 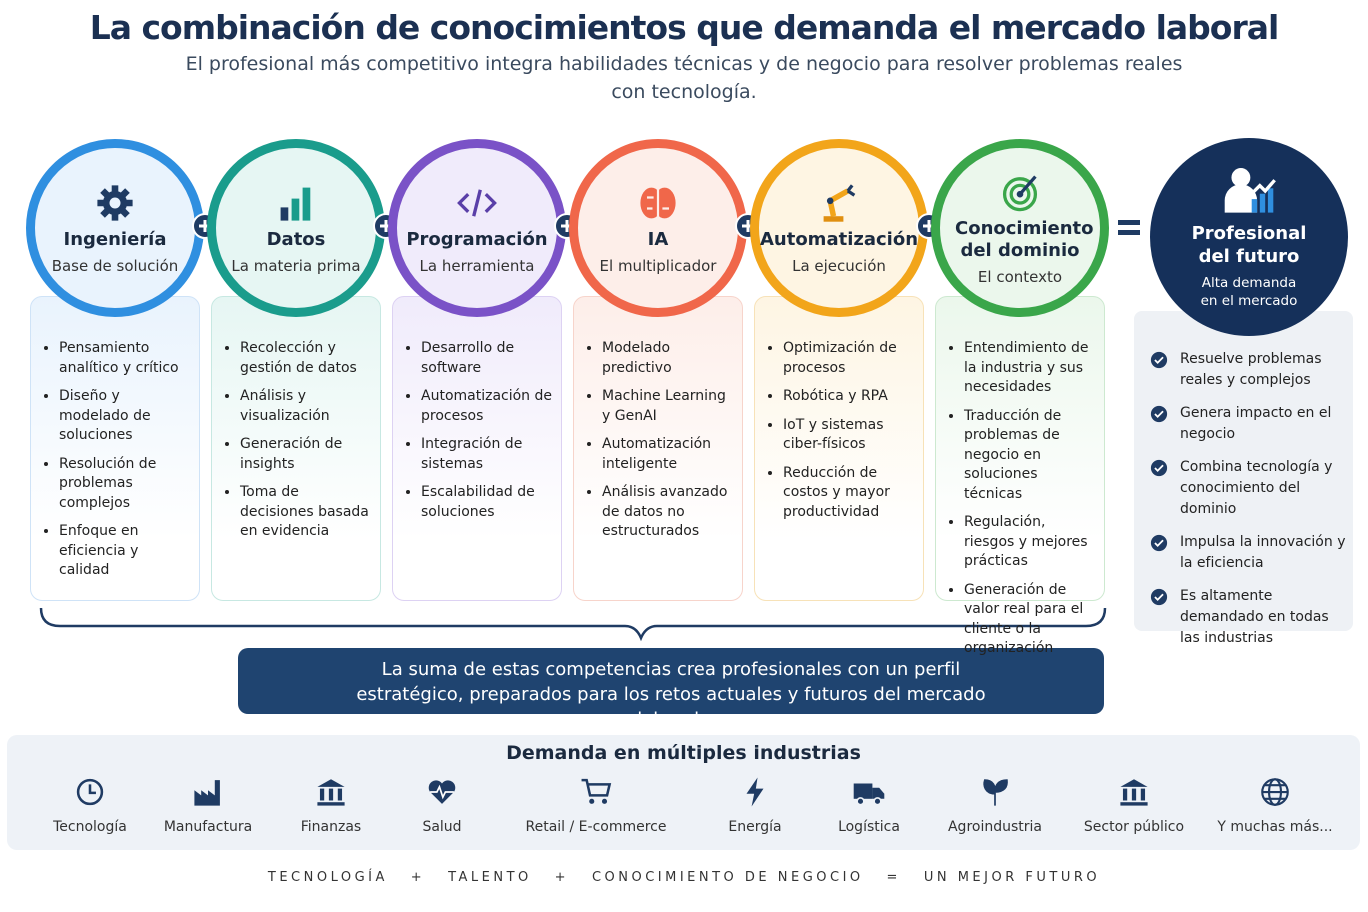 What do you see at coordinates (1249, 245) in the screenshot?
I see `result-title: Profesional del futuro` at bounding box center [1249, 245].